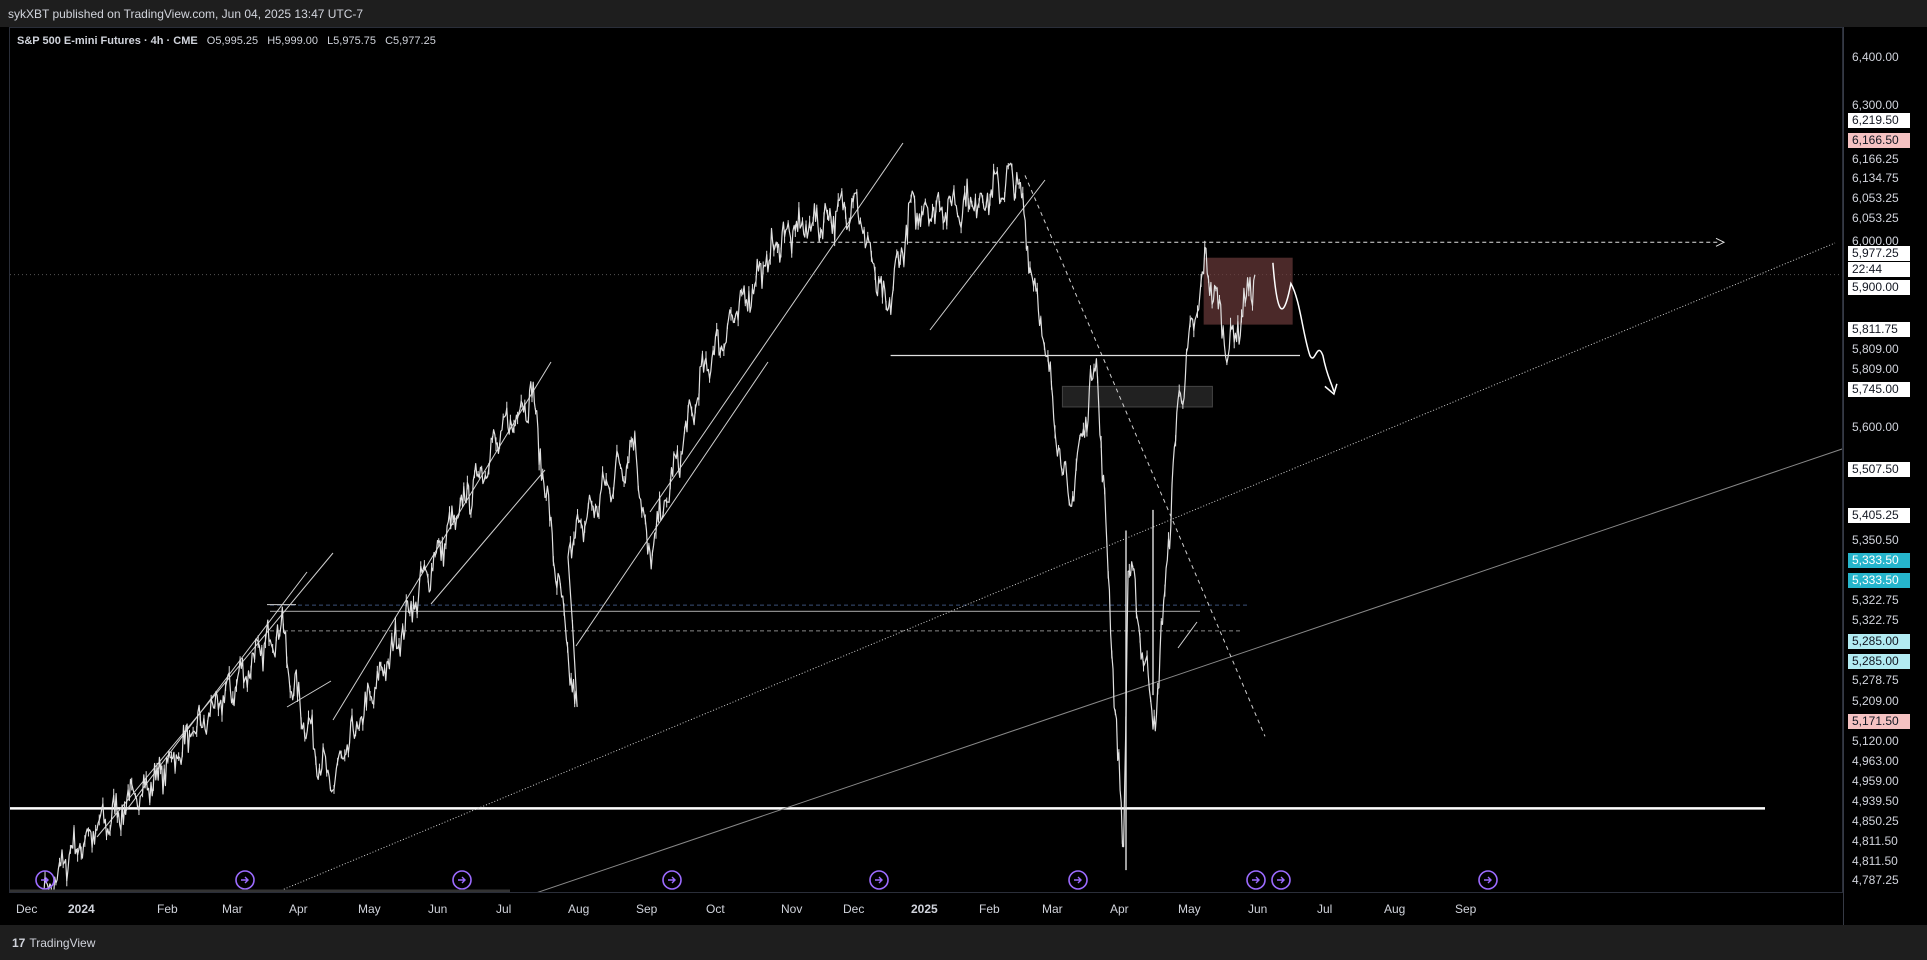 The height and width of the screenshot is (960, 1927). Describe the element at coordinates (1875, 701) in the screenshot. I see `price-axis-label: 5,209.00` at that location.